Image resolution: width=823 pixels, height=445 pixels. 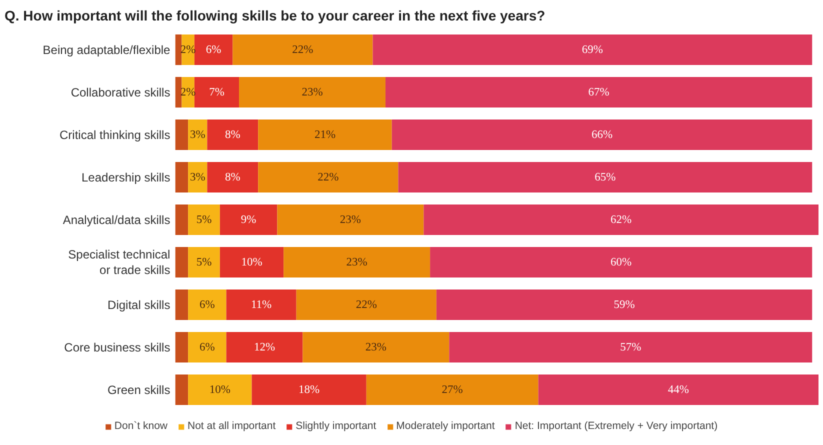 I want to click on y-tick-label: Digital skills, so click(x=139, y=305).